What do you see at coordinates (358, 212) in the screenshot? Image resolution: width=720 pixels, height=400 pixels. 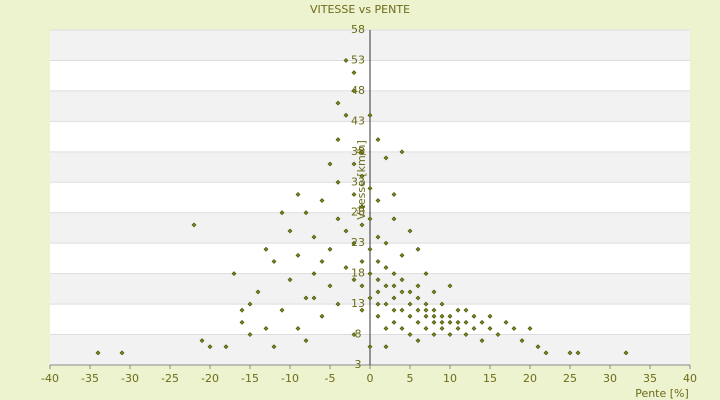 I see `y-tick-label: 28` at bounding box center [358, 212].